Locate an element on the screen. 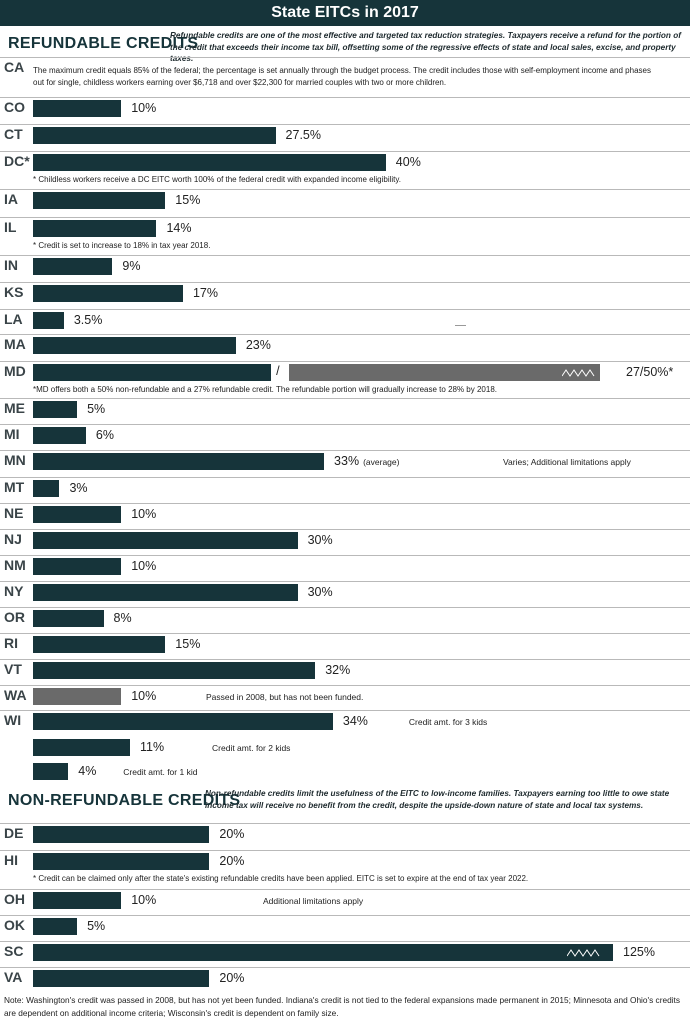 Image resolution: width=690 pixels, height=1024 pixels. state-label-sc: SC is located at coordinates (14, 951).